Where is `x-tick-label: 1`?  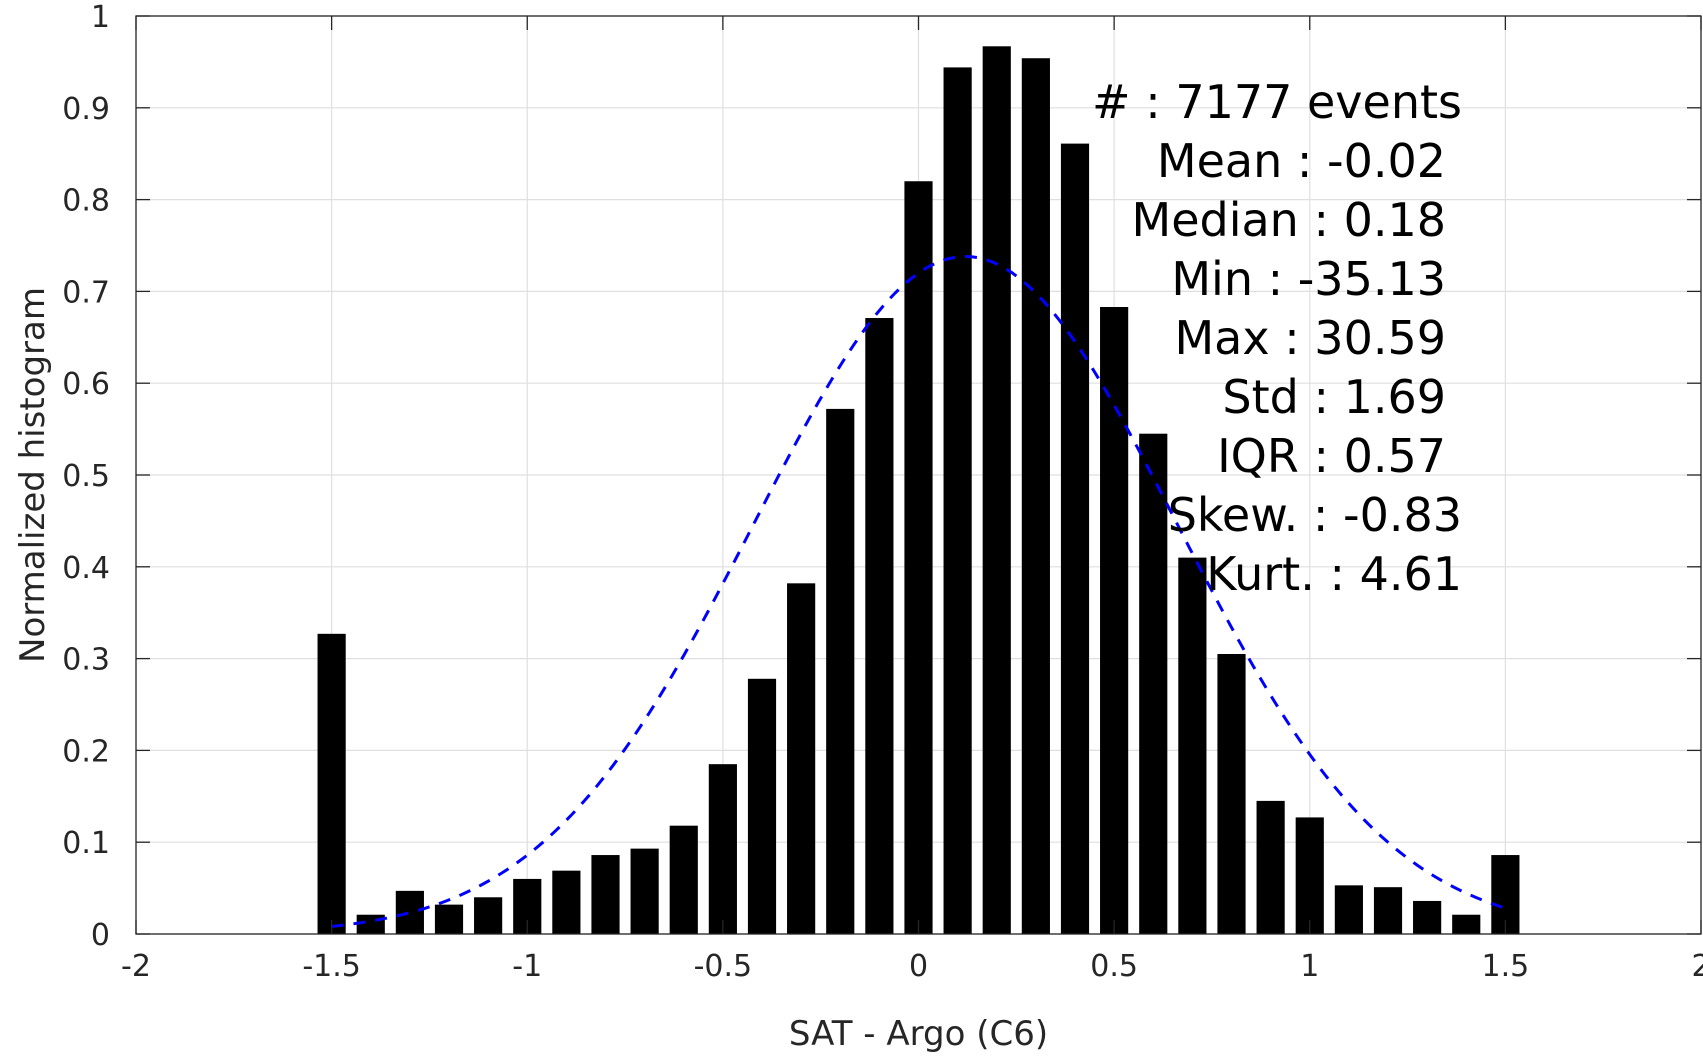 x-tick-label: 1 is located at coordinates (1309, 966).